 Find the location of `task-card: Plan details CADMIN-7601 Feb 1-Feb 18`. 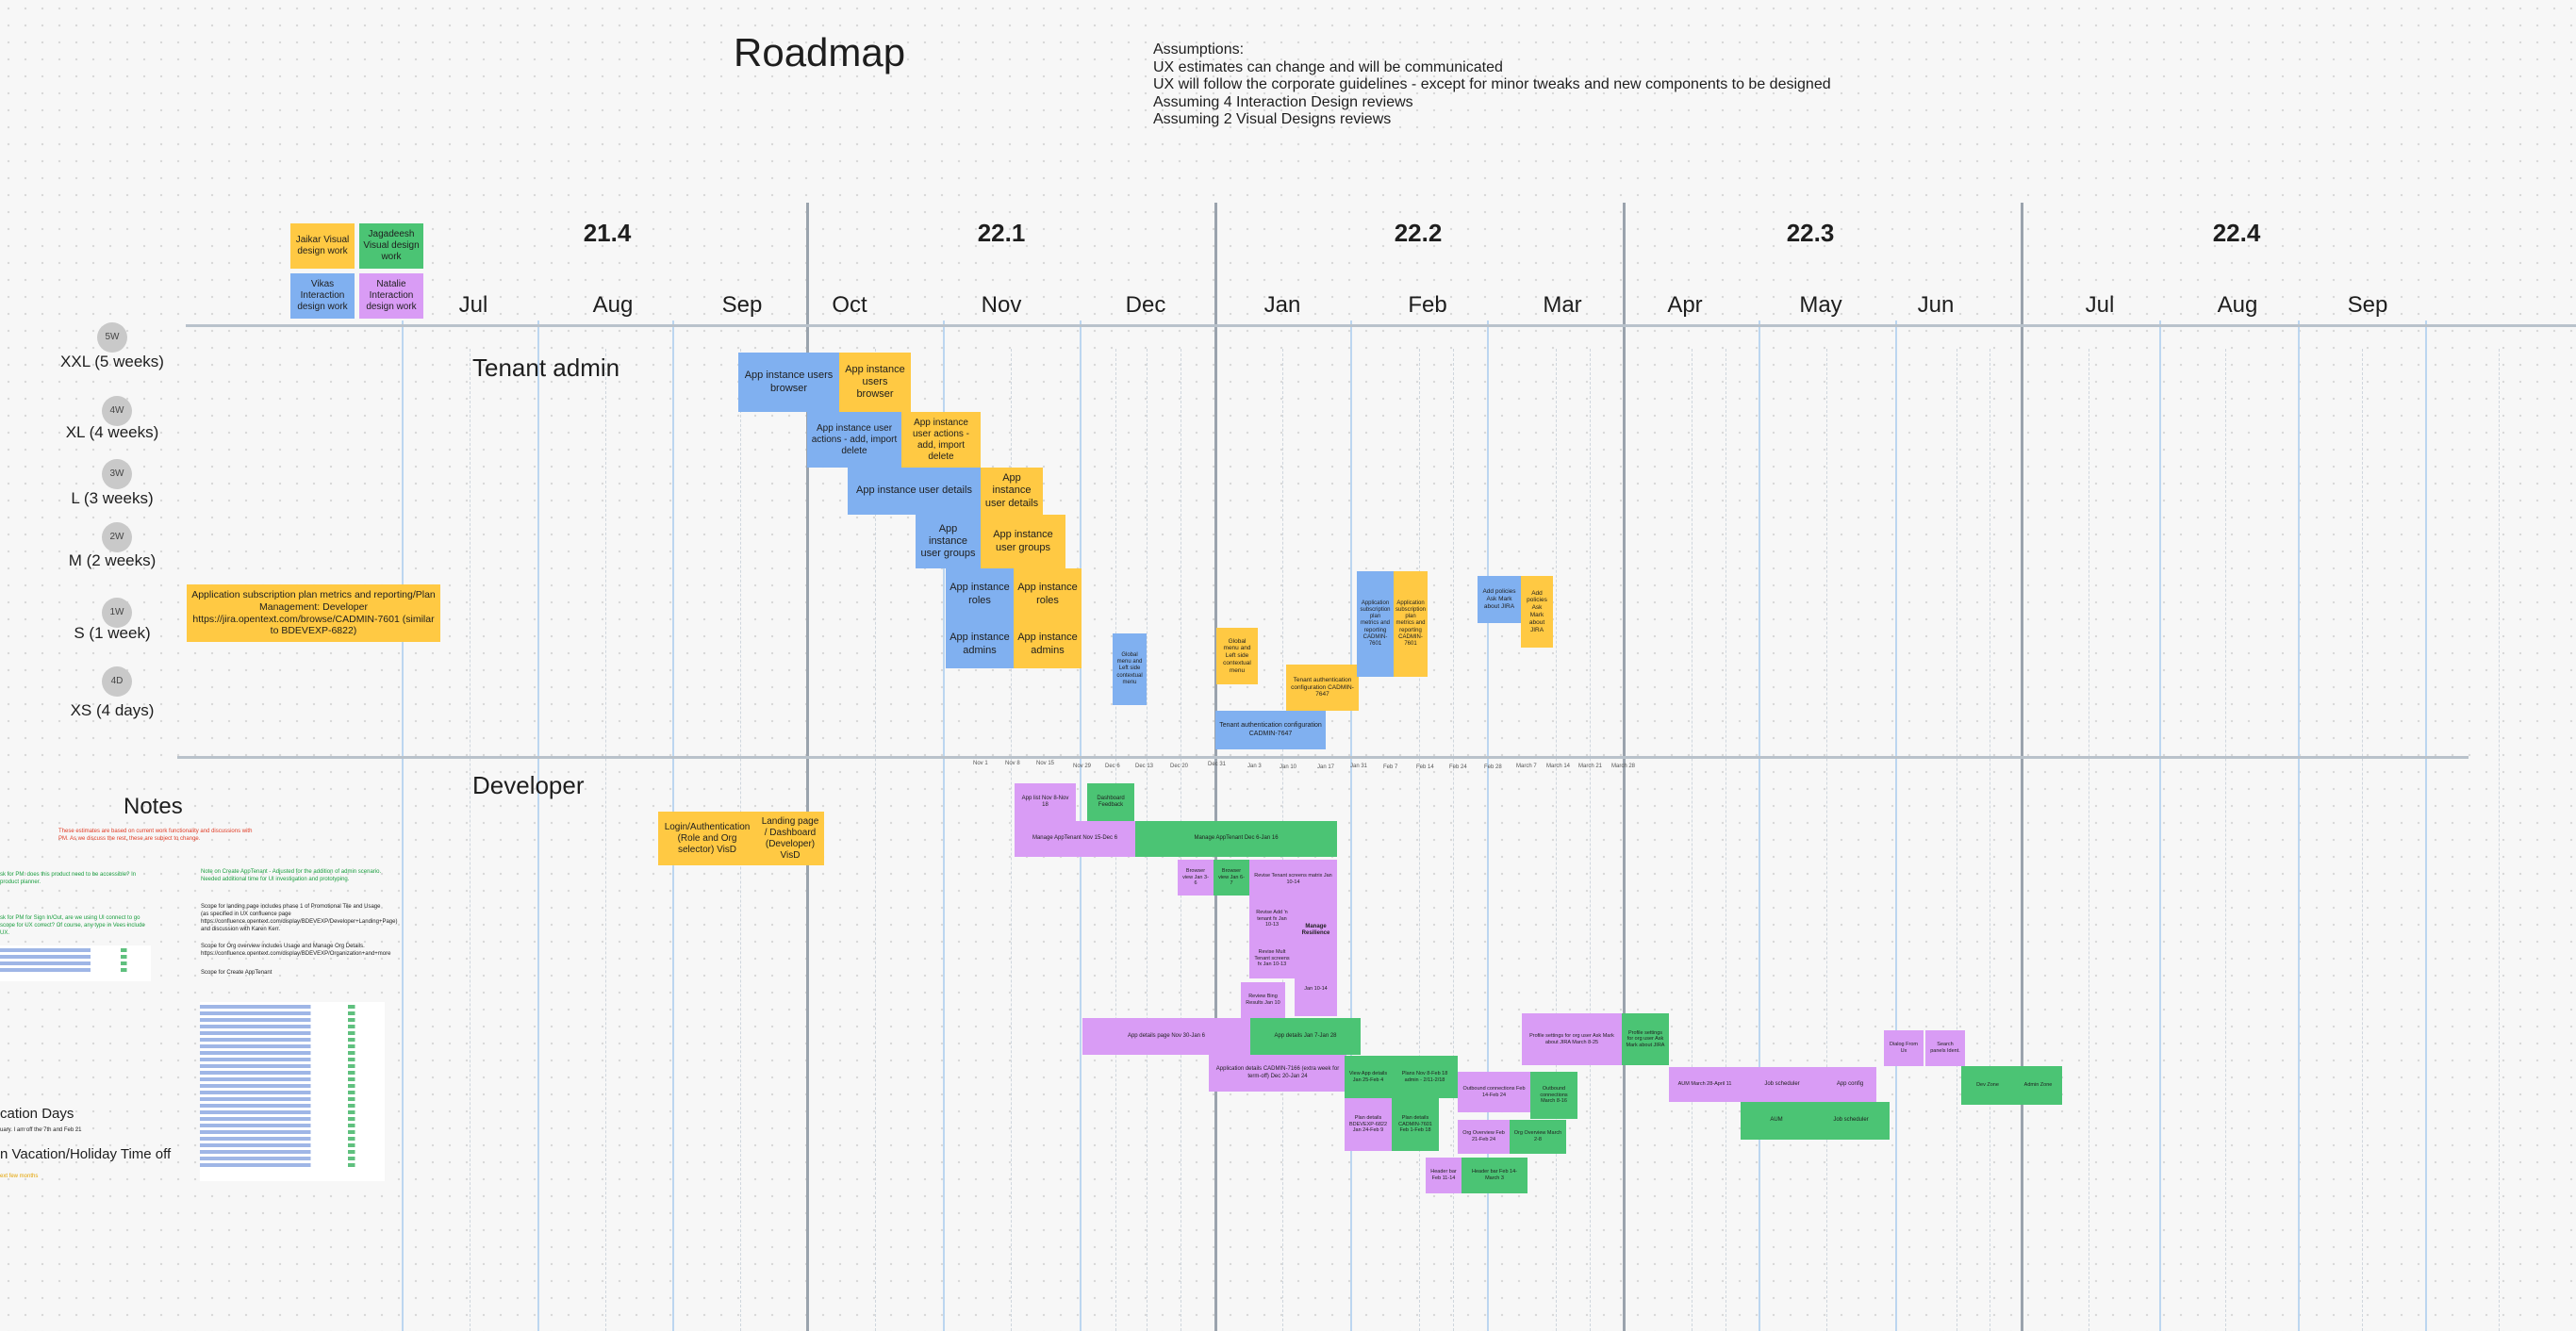

task-card: Plan details CADMIN-7601 Feb 1-Feb 18 is located at coordinates (1415, 1124).